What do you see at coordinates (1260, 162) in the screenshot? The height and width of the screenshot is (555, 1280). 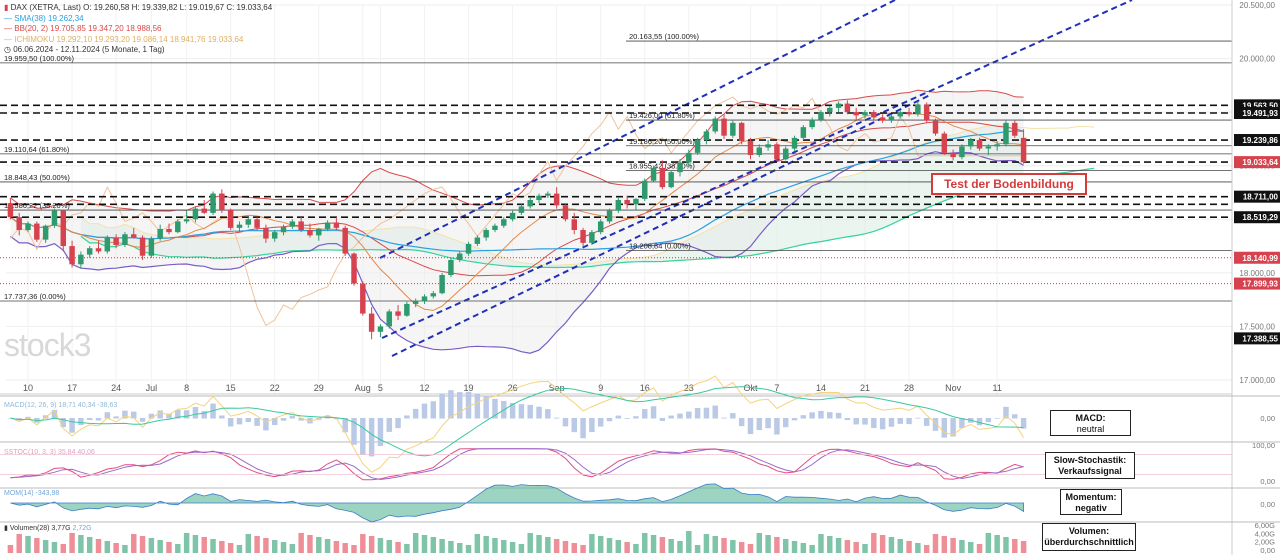 I see `price-label-text: 19.033,64` at bounding box center [1260, 162].